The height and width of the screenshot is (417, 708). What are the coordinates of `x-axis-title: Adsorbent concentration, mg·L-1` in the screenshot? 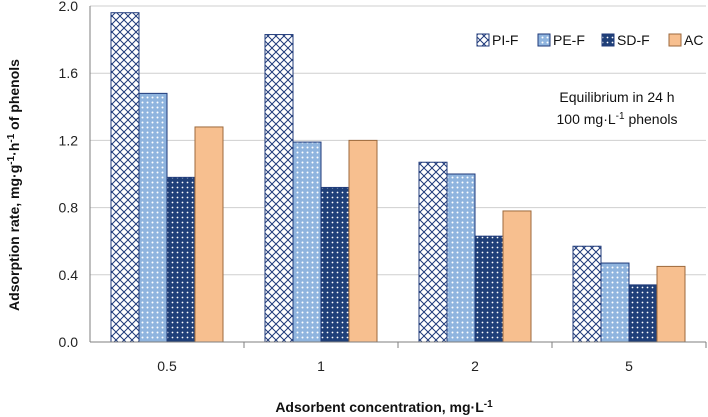 It's located at (384, 407).